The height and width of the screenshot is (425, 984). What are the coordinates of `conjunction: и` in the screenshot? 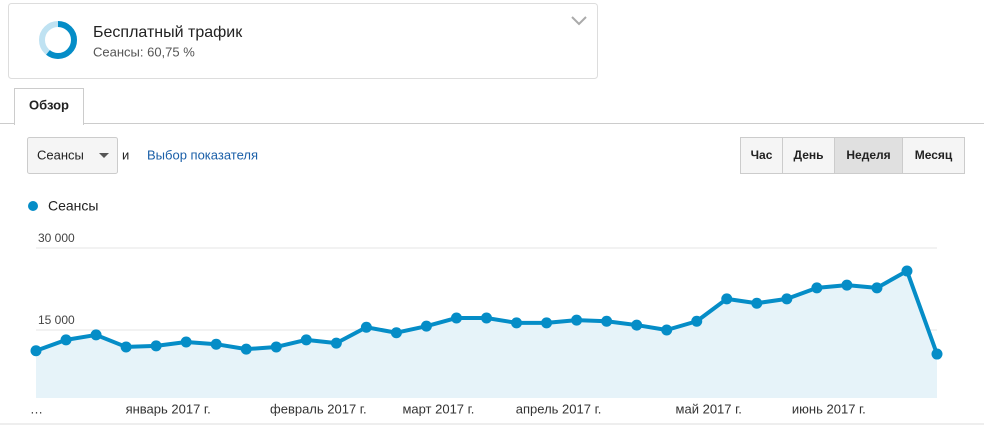 It's located at (125, 154).